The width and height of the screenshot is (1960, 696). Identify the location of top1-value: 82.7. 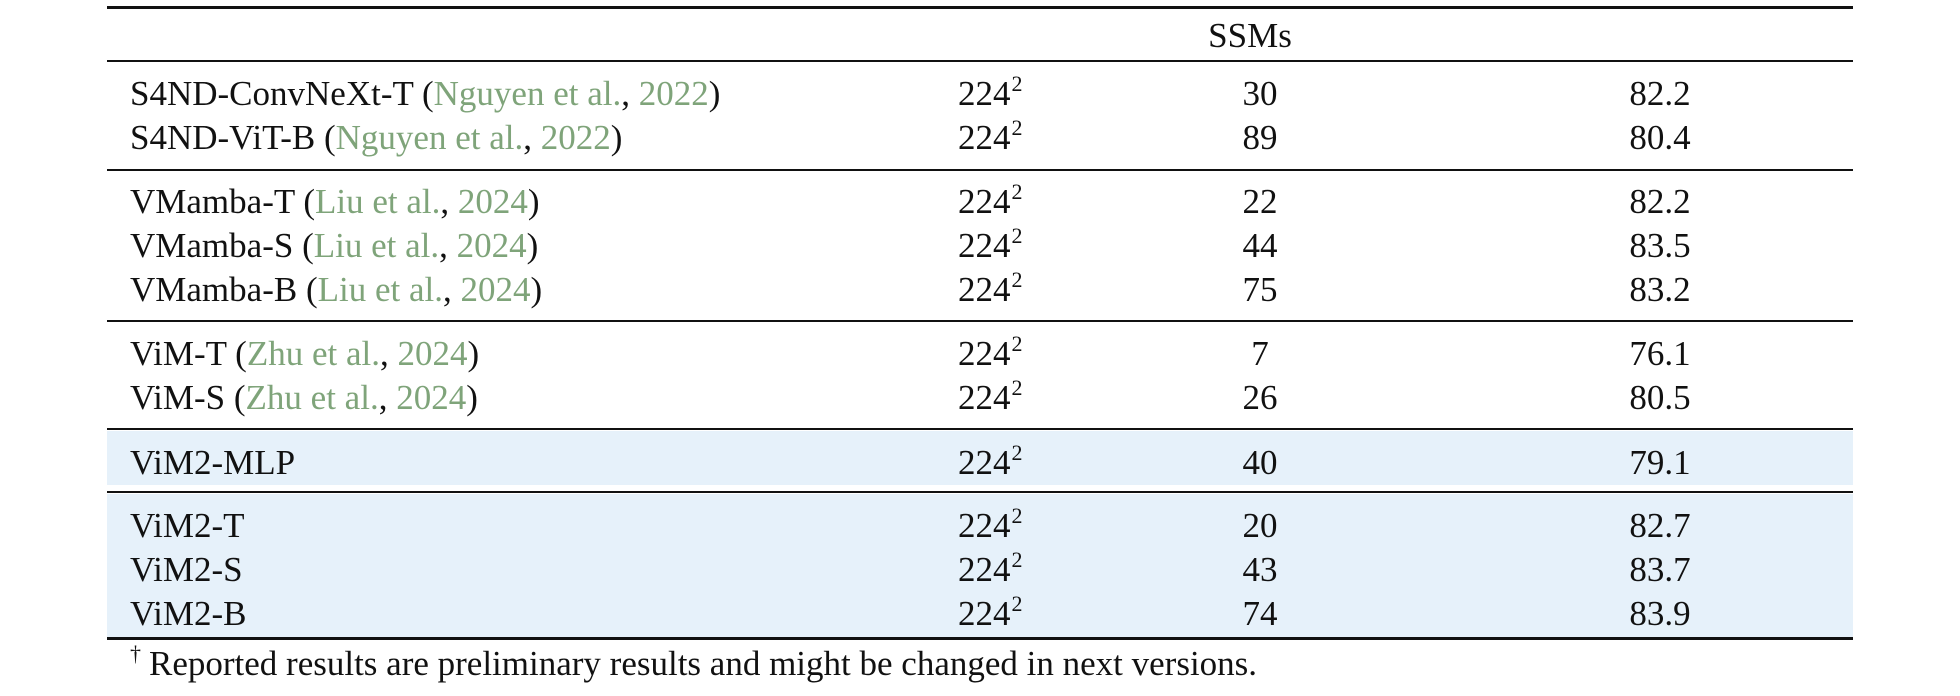
(1660, 525).